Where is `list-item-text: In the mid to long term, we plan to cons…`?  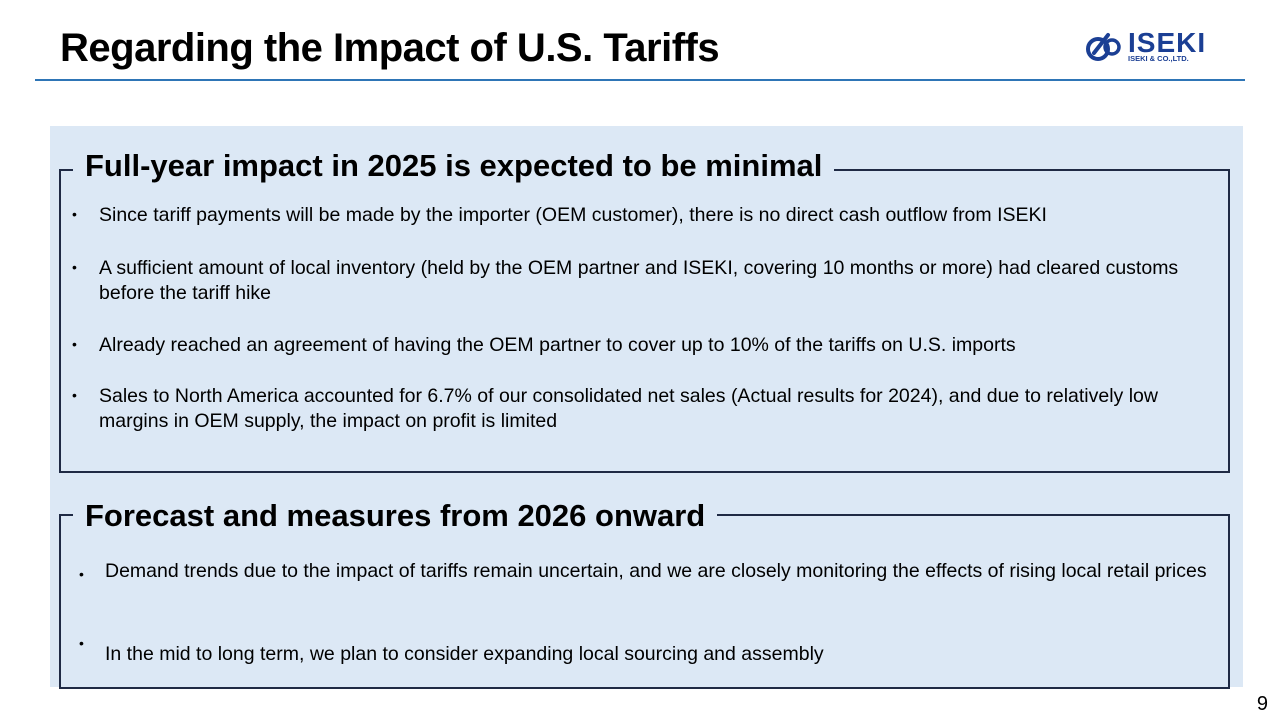 list-item-text: In the mid to long term, we plan to cons… is located at coordinates (464, 654).